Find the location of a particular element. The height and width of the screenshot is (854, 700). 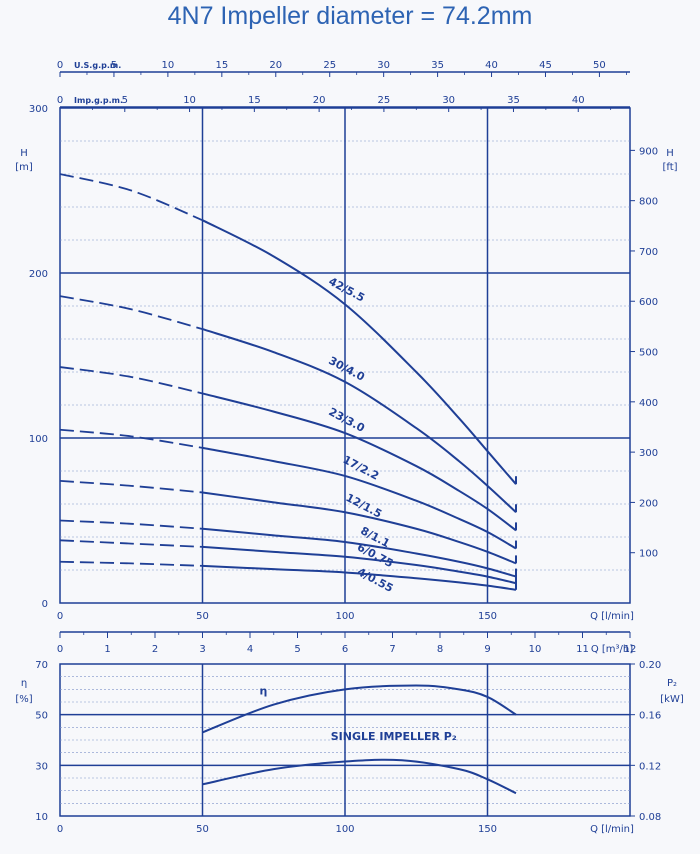

top-scale-tick-label: 45 is located at coordinates (545, 65).